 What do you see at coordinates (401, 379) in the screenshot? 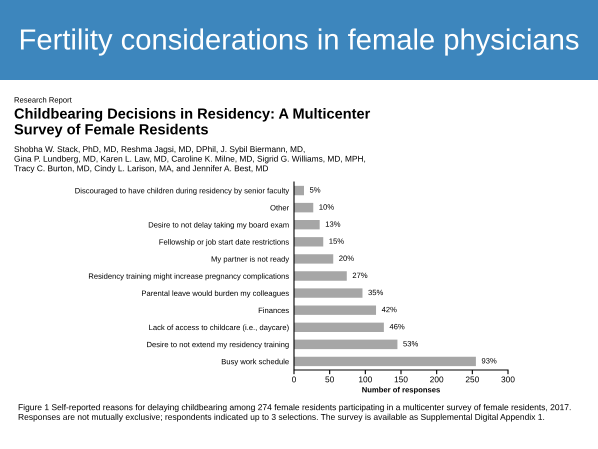
I see `x-tick-label: 150` at bounding box center [401, 379].